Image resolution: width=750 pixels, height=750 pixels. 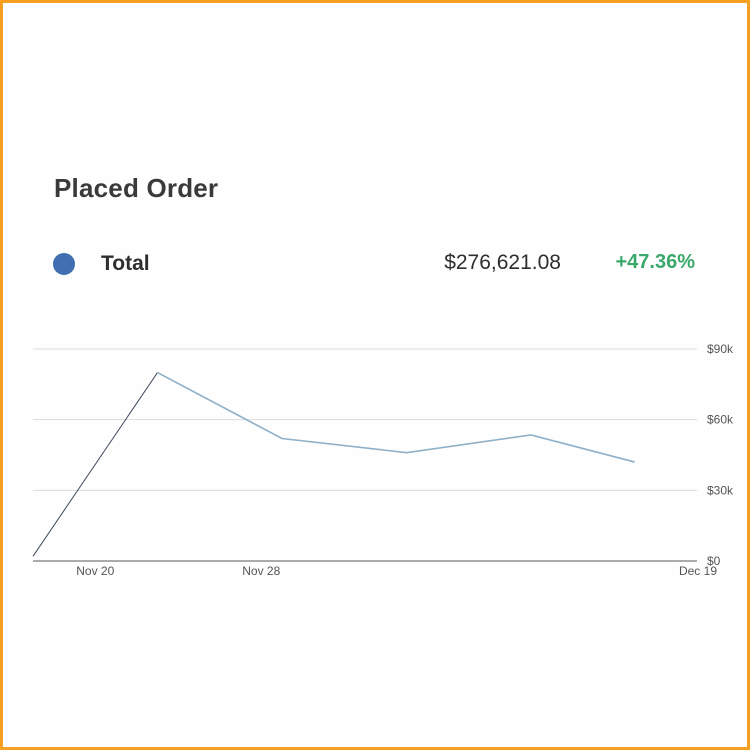 I want to click on card-title: Placed Order, so click(x=136, y=188).